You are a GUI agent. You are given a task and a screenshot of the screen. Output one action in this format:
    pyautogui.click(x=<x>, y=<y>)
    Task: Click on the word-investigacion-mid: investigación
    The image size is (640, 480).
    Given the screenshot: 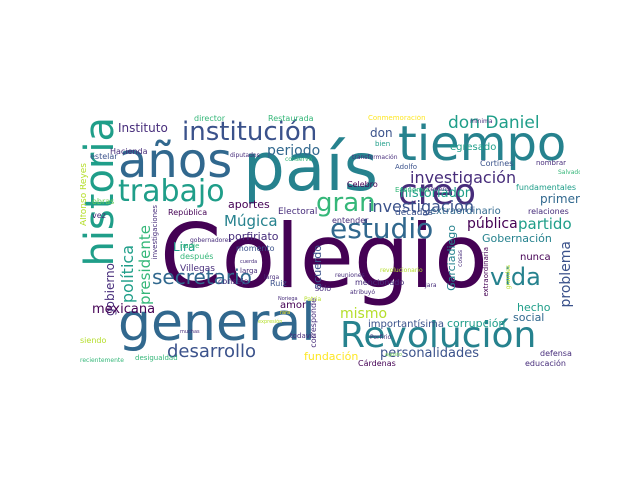 What is the action you would take?
    pyautogui.click(x=421, y=206)
    